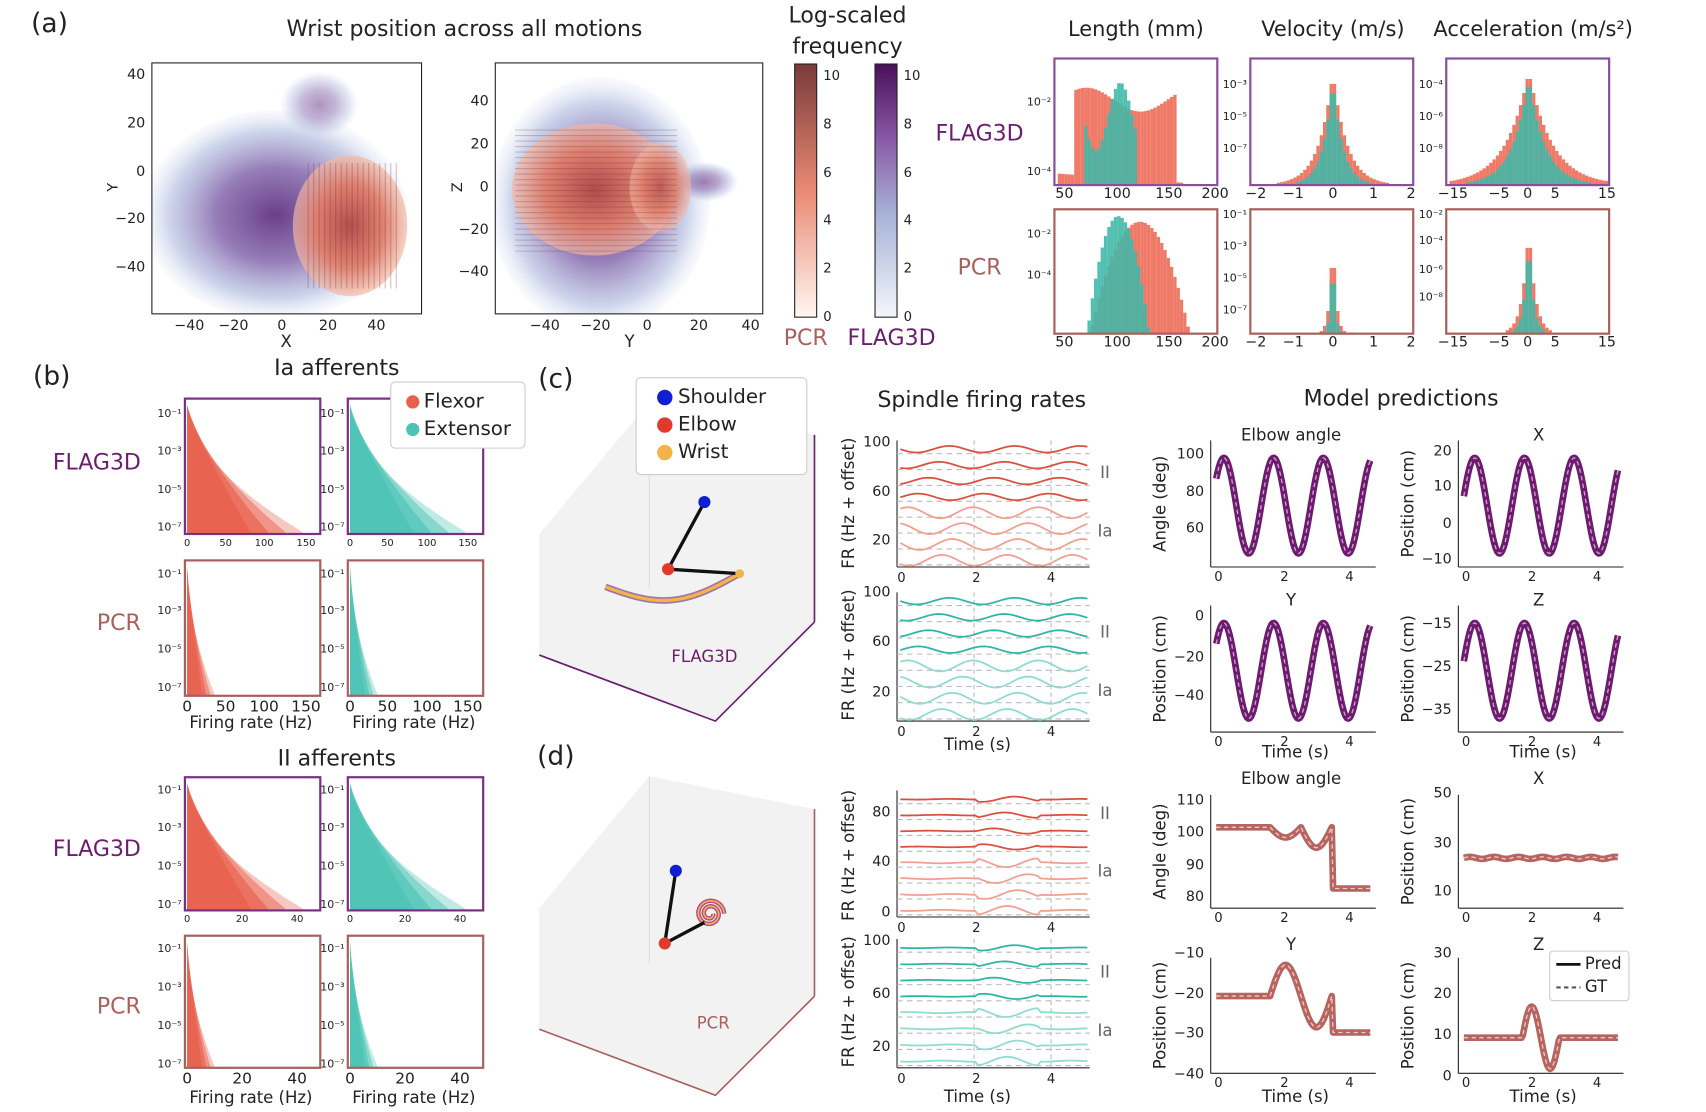 The height and width of the screenshot is (1112, 1706). I want to click on y-tick-label: 60, so click(881, 642).